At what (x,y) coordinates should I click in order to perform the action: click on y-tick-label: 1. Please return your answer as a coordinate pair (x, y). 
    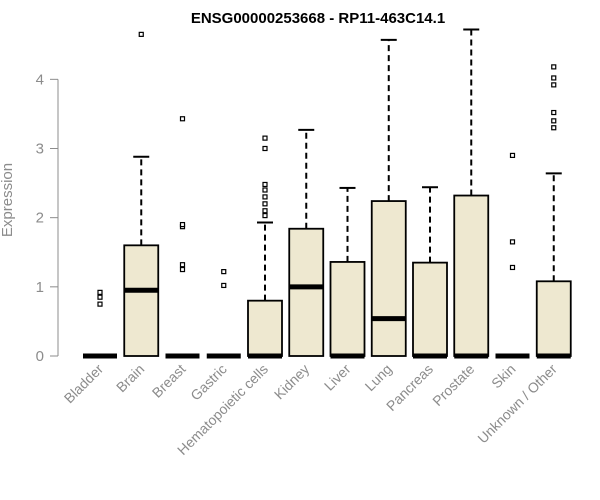
    Looking at the image, I should click on (40, 287).